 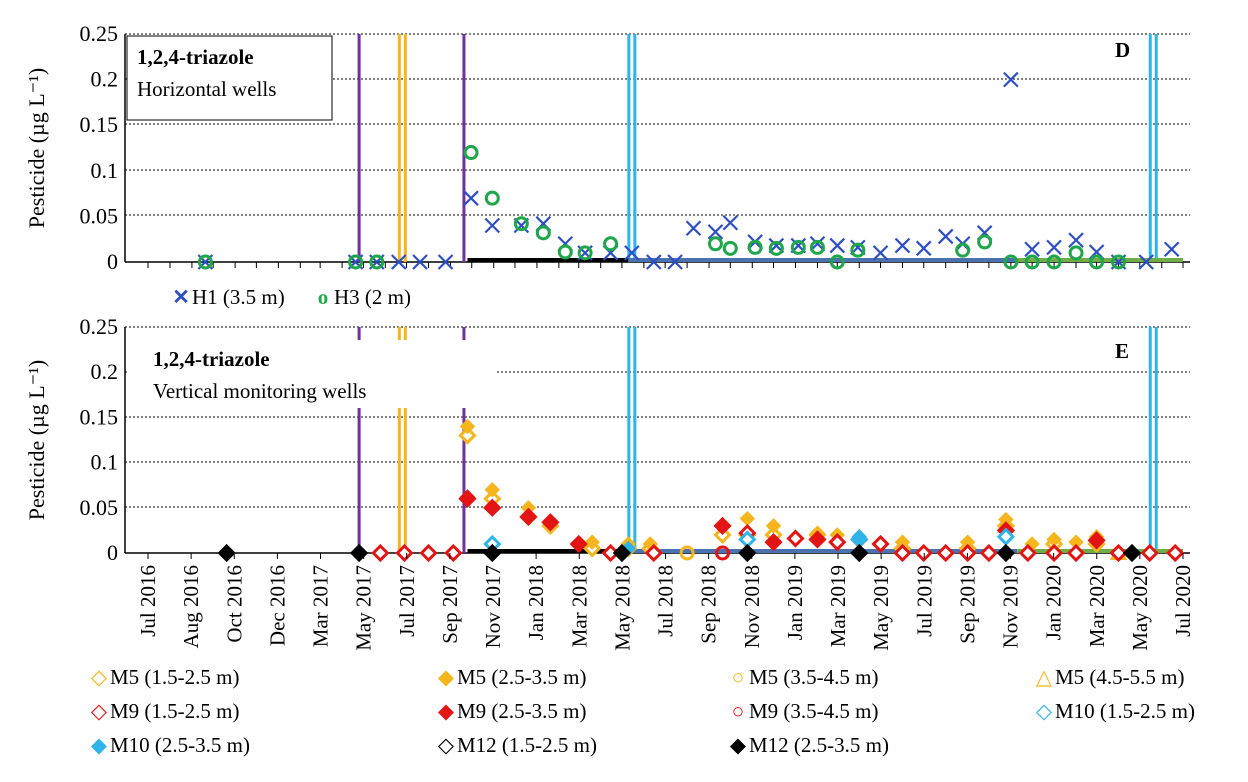 What do you see at coordinates (164, 677) in the screenshot?
I see `legend-e-0: ◇ M5 (1.5-2.5 m)` at bounding box center [164, 677].